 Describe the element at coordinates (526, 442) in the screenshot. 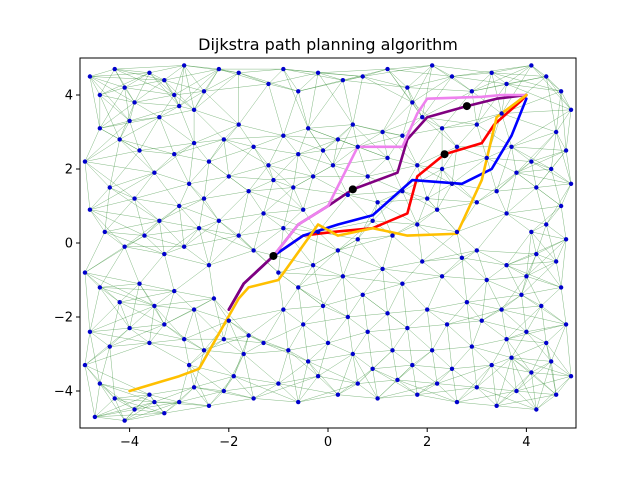

I see `x-tick-label: 4` at that location.